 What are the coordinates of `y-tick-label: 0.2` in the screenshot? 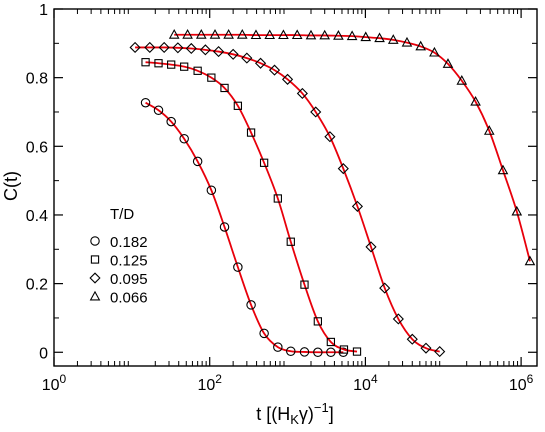 It's located at (37, 285).